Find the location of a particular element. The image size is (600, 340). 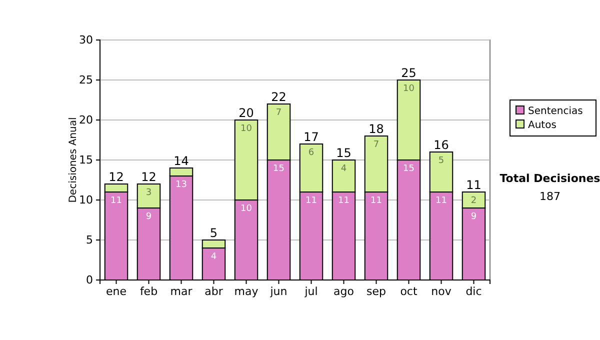

total-label: 11 is located at coordinates (474, 185).